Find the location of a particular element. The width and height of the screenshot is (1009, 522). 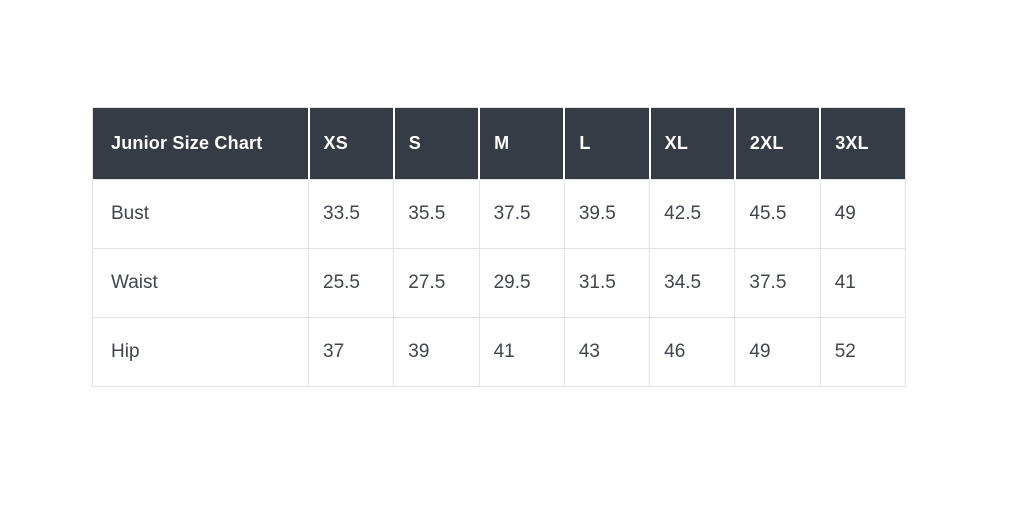

header-cell-title: Junior Size Chart is located at coordinates (200, 143).